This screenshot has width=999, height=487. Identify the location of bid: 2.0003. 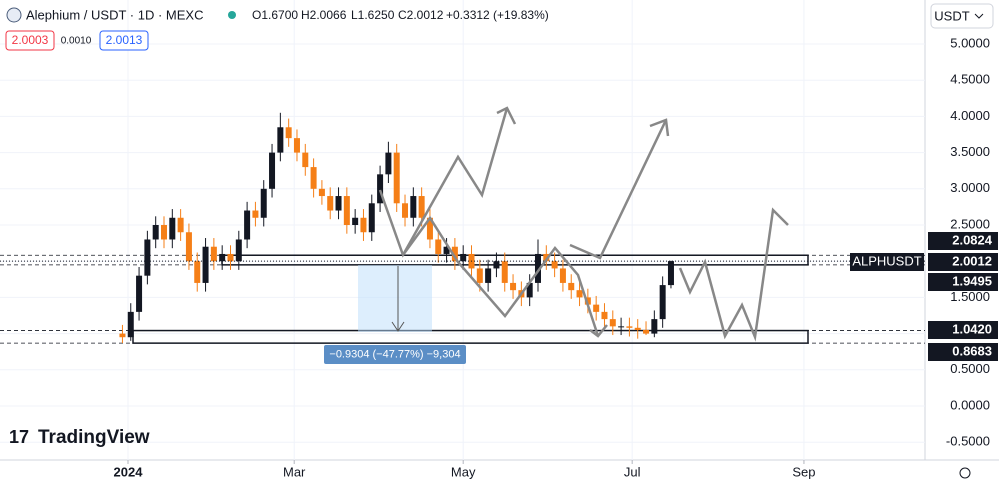
(30, 40).